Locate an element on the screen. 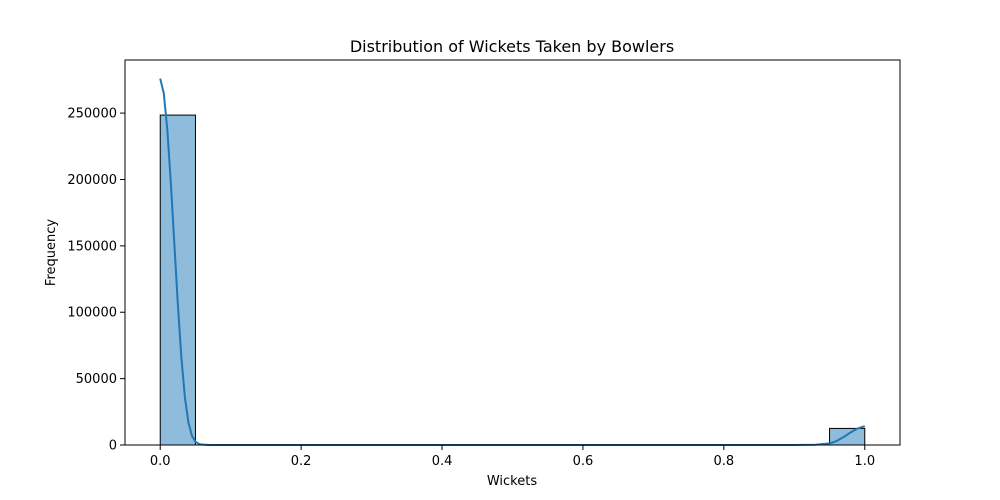  x-tick-label: 0.4 is located at coordinates (442, 461).